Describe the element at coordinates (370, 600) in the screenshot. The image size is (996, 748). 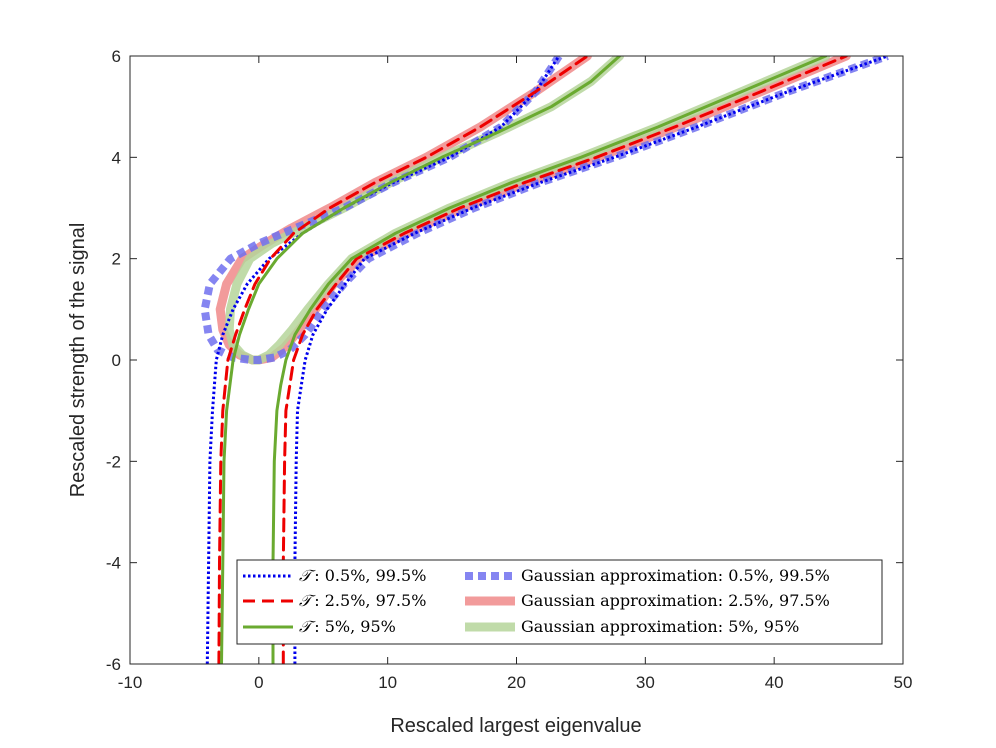
I see `legend-text-1: : 2.5%, 97.5%` at that location.